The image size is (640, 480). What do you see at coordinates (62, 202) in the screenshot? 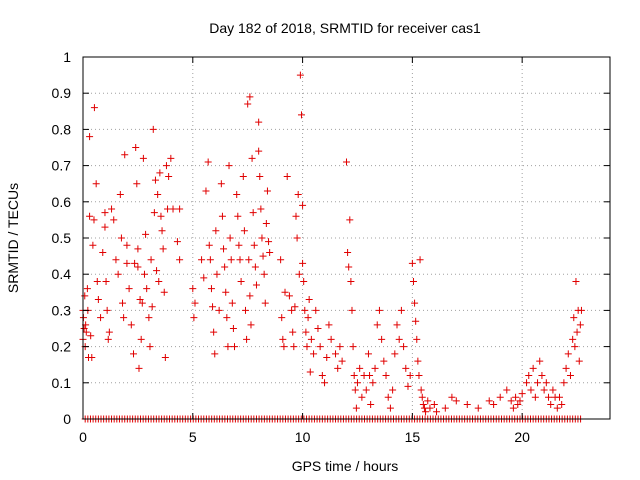
I see `y-tick-label: 0.6` at bounding box center [62, 202].